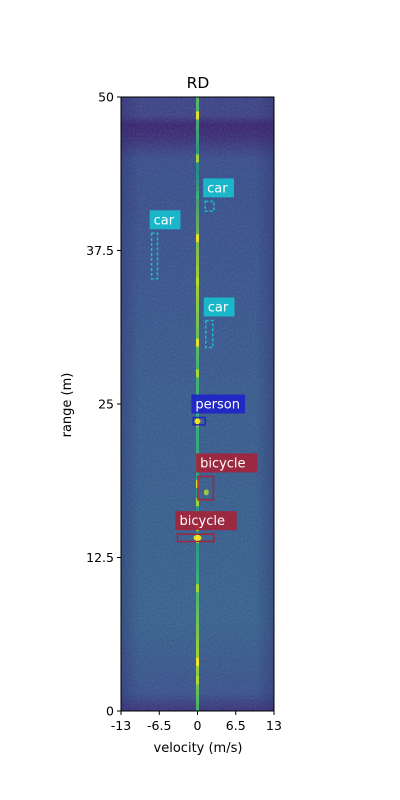 This screenshot has height=800, width=400. What do you see at coordinates (67, 405) in the screenshot?
I see `y-axis-label: range (m)` at bounding box center [67, 405].